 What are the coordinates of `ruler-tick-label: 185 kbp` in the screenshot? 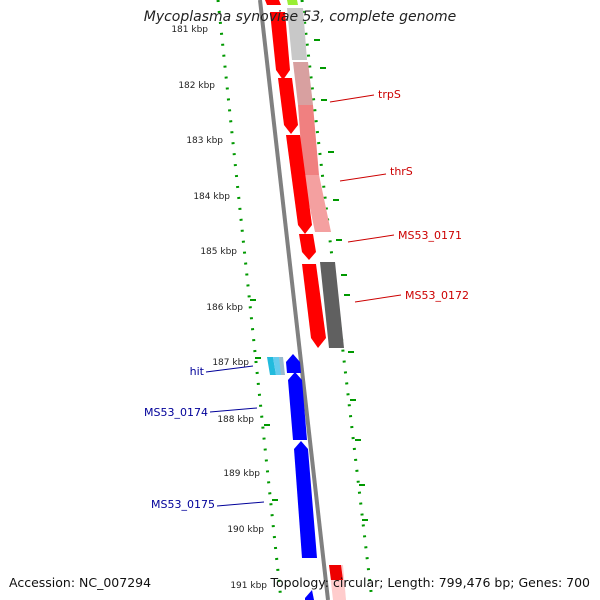 It's located at (218, 252).